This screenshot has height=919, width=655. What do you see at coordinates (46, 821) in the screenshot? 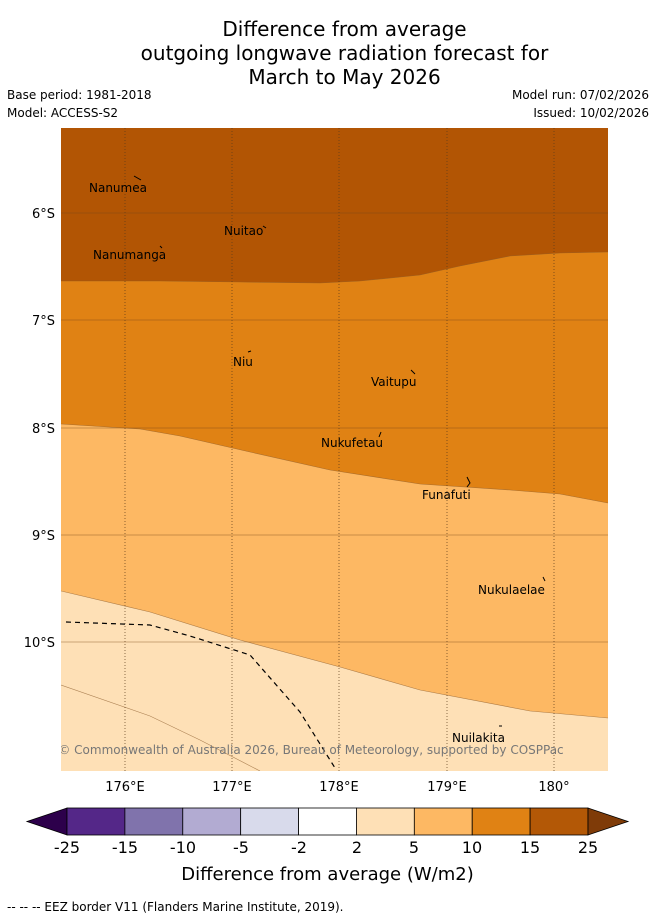
I see `colorbar-extend-low` at bounding box center [46, 821].